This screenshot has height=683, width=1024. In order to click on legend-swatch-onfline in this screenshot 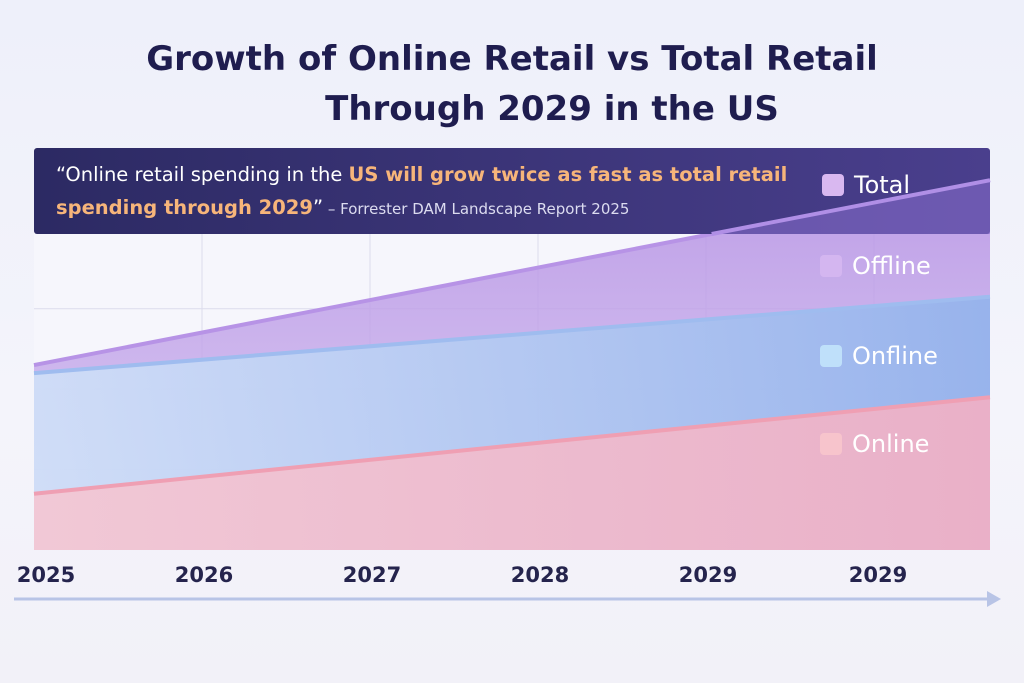, I will do `click(831, 356)`.